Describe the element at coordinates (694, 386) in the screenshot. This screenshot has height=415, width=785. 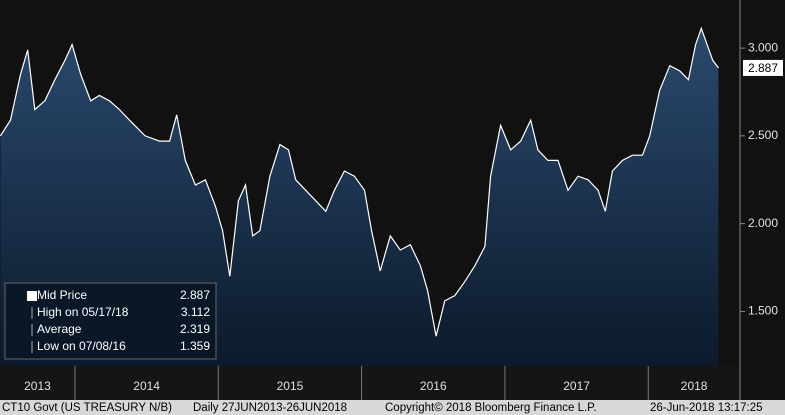
I see `x-period-label: 2018` at that location.